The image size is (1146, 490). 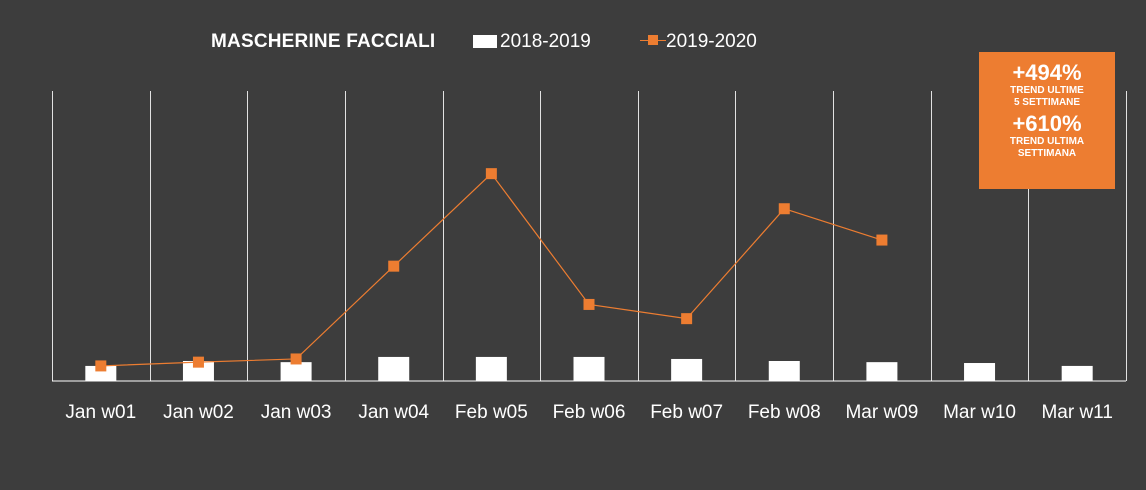 I want to click on x-tick-label: Mar w11, so click(x=1076, y=412).